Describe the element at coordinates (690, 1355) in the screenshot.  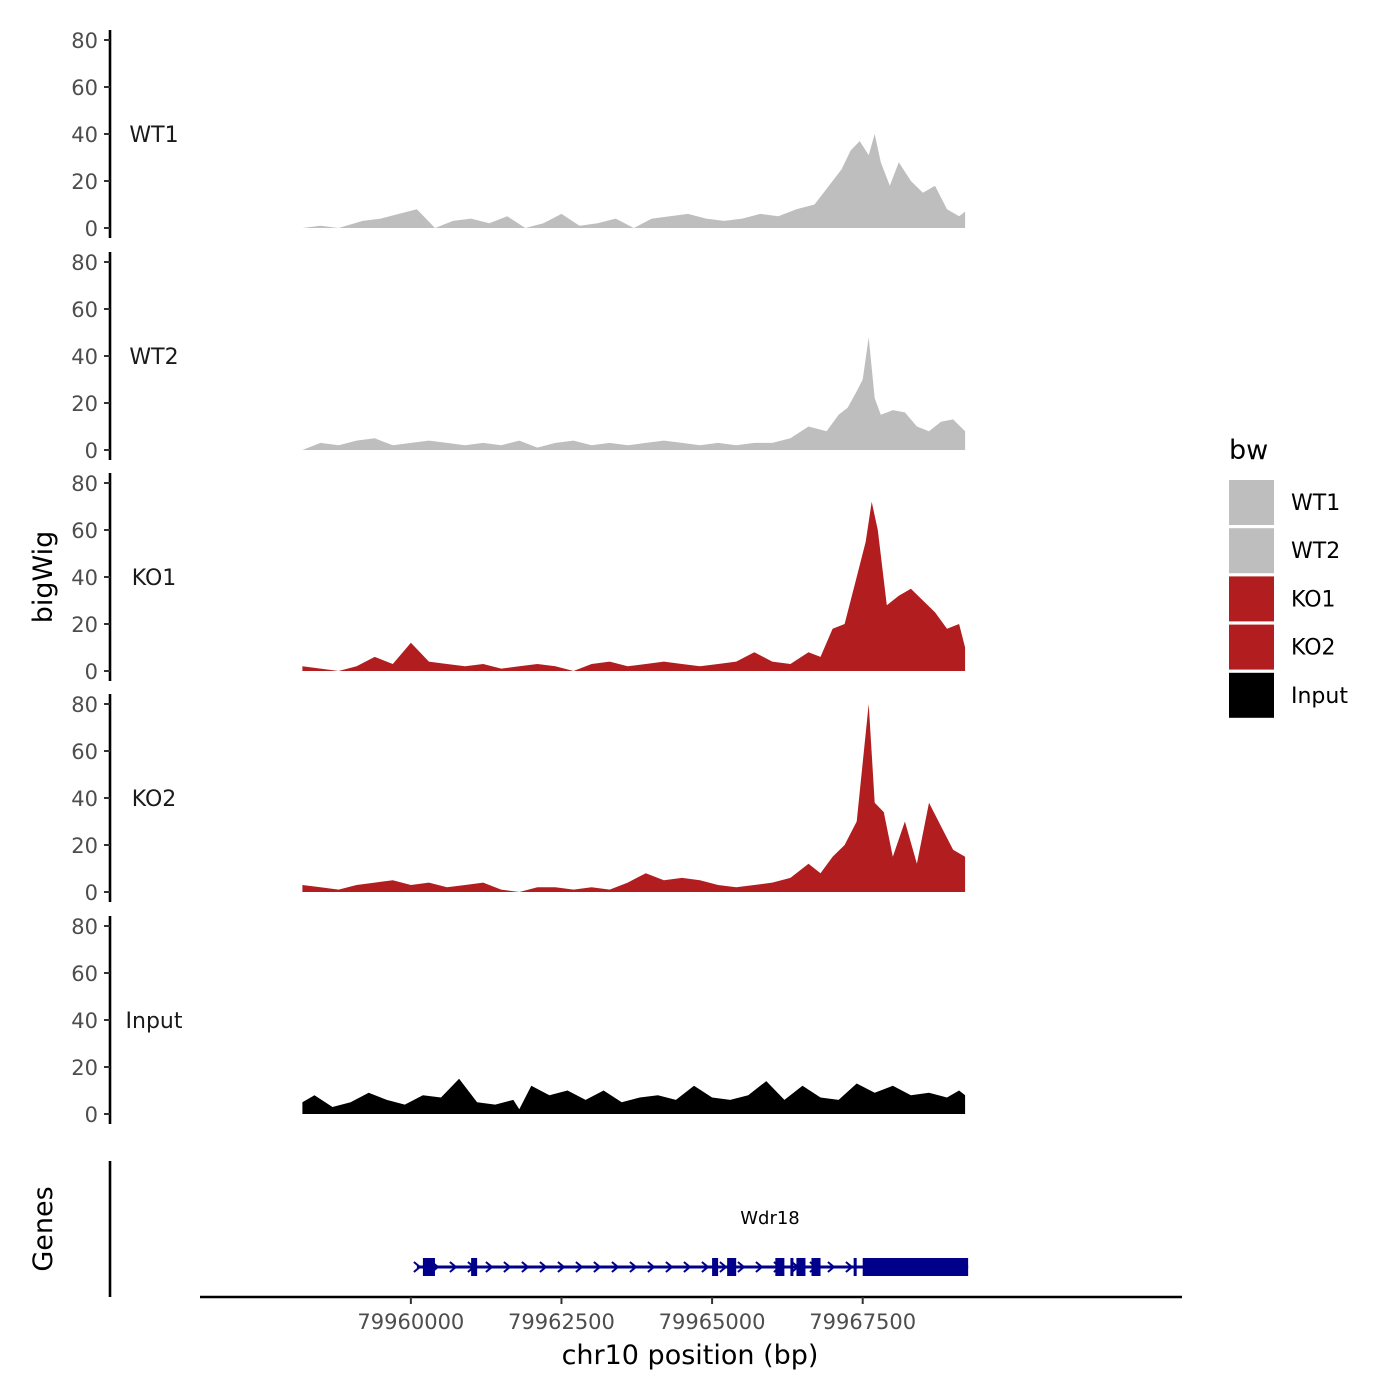
I see `x-axis-title: chr10 position (bp)` at that location.